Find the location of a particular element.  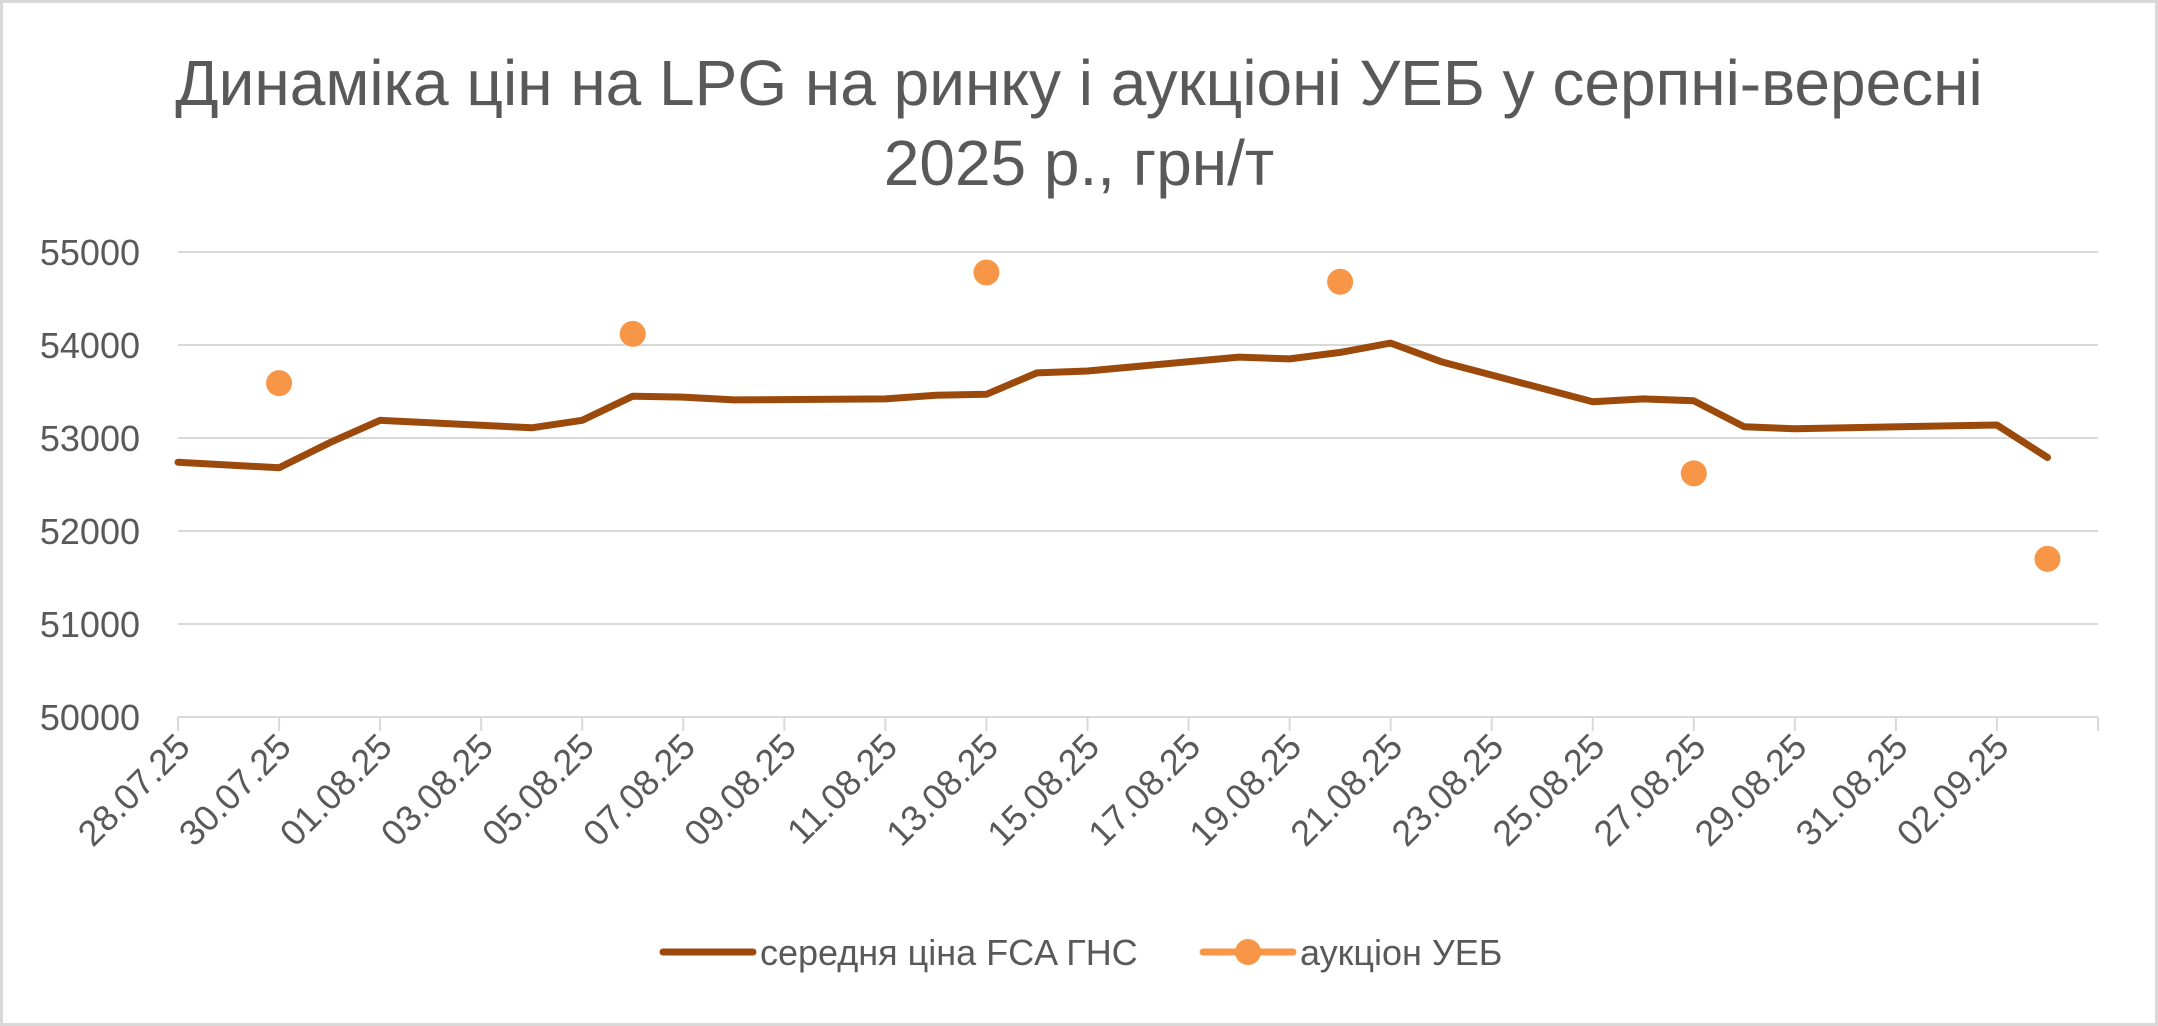

y-tick-label: 52000 is located at coordinates (90, 531).